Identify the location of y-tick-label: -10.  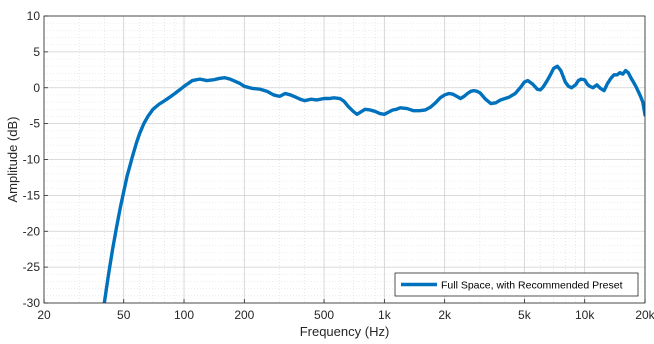
(32, 160).